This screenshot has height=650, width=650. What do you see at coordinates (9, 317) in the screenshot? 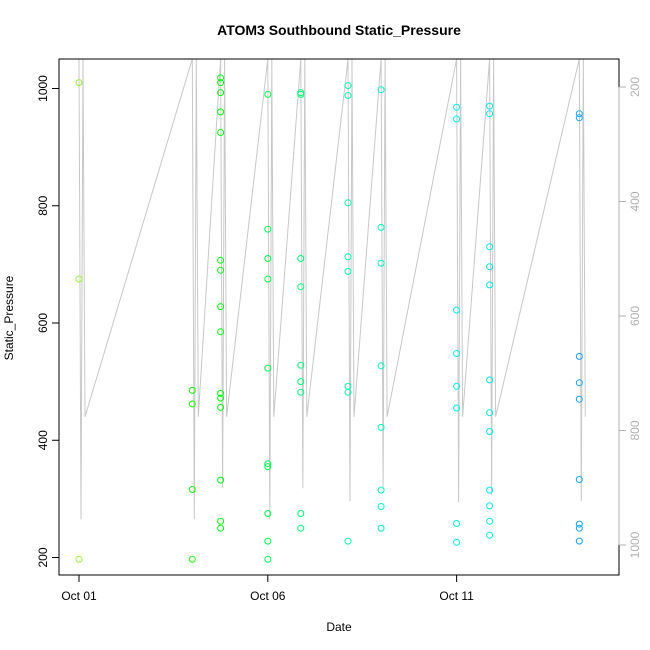
I see `y-axis-label: Static_Pressure` at bounding box center [9, 317].